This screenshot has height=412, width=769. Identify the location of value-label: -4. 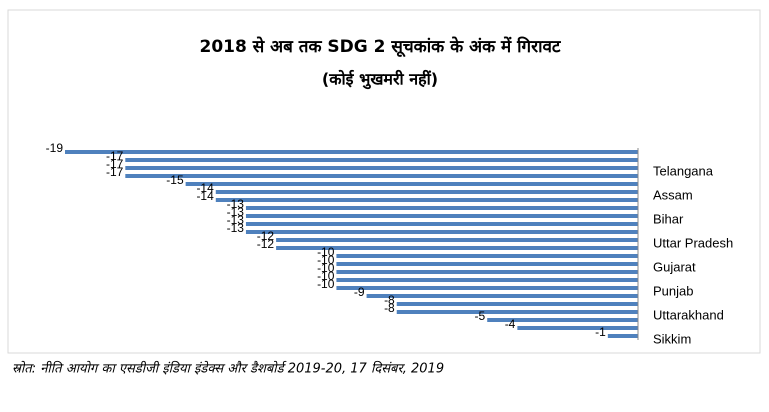
(510, 324).